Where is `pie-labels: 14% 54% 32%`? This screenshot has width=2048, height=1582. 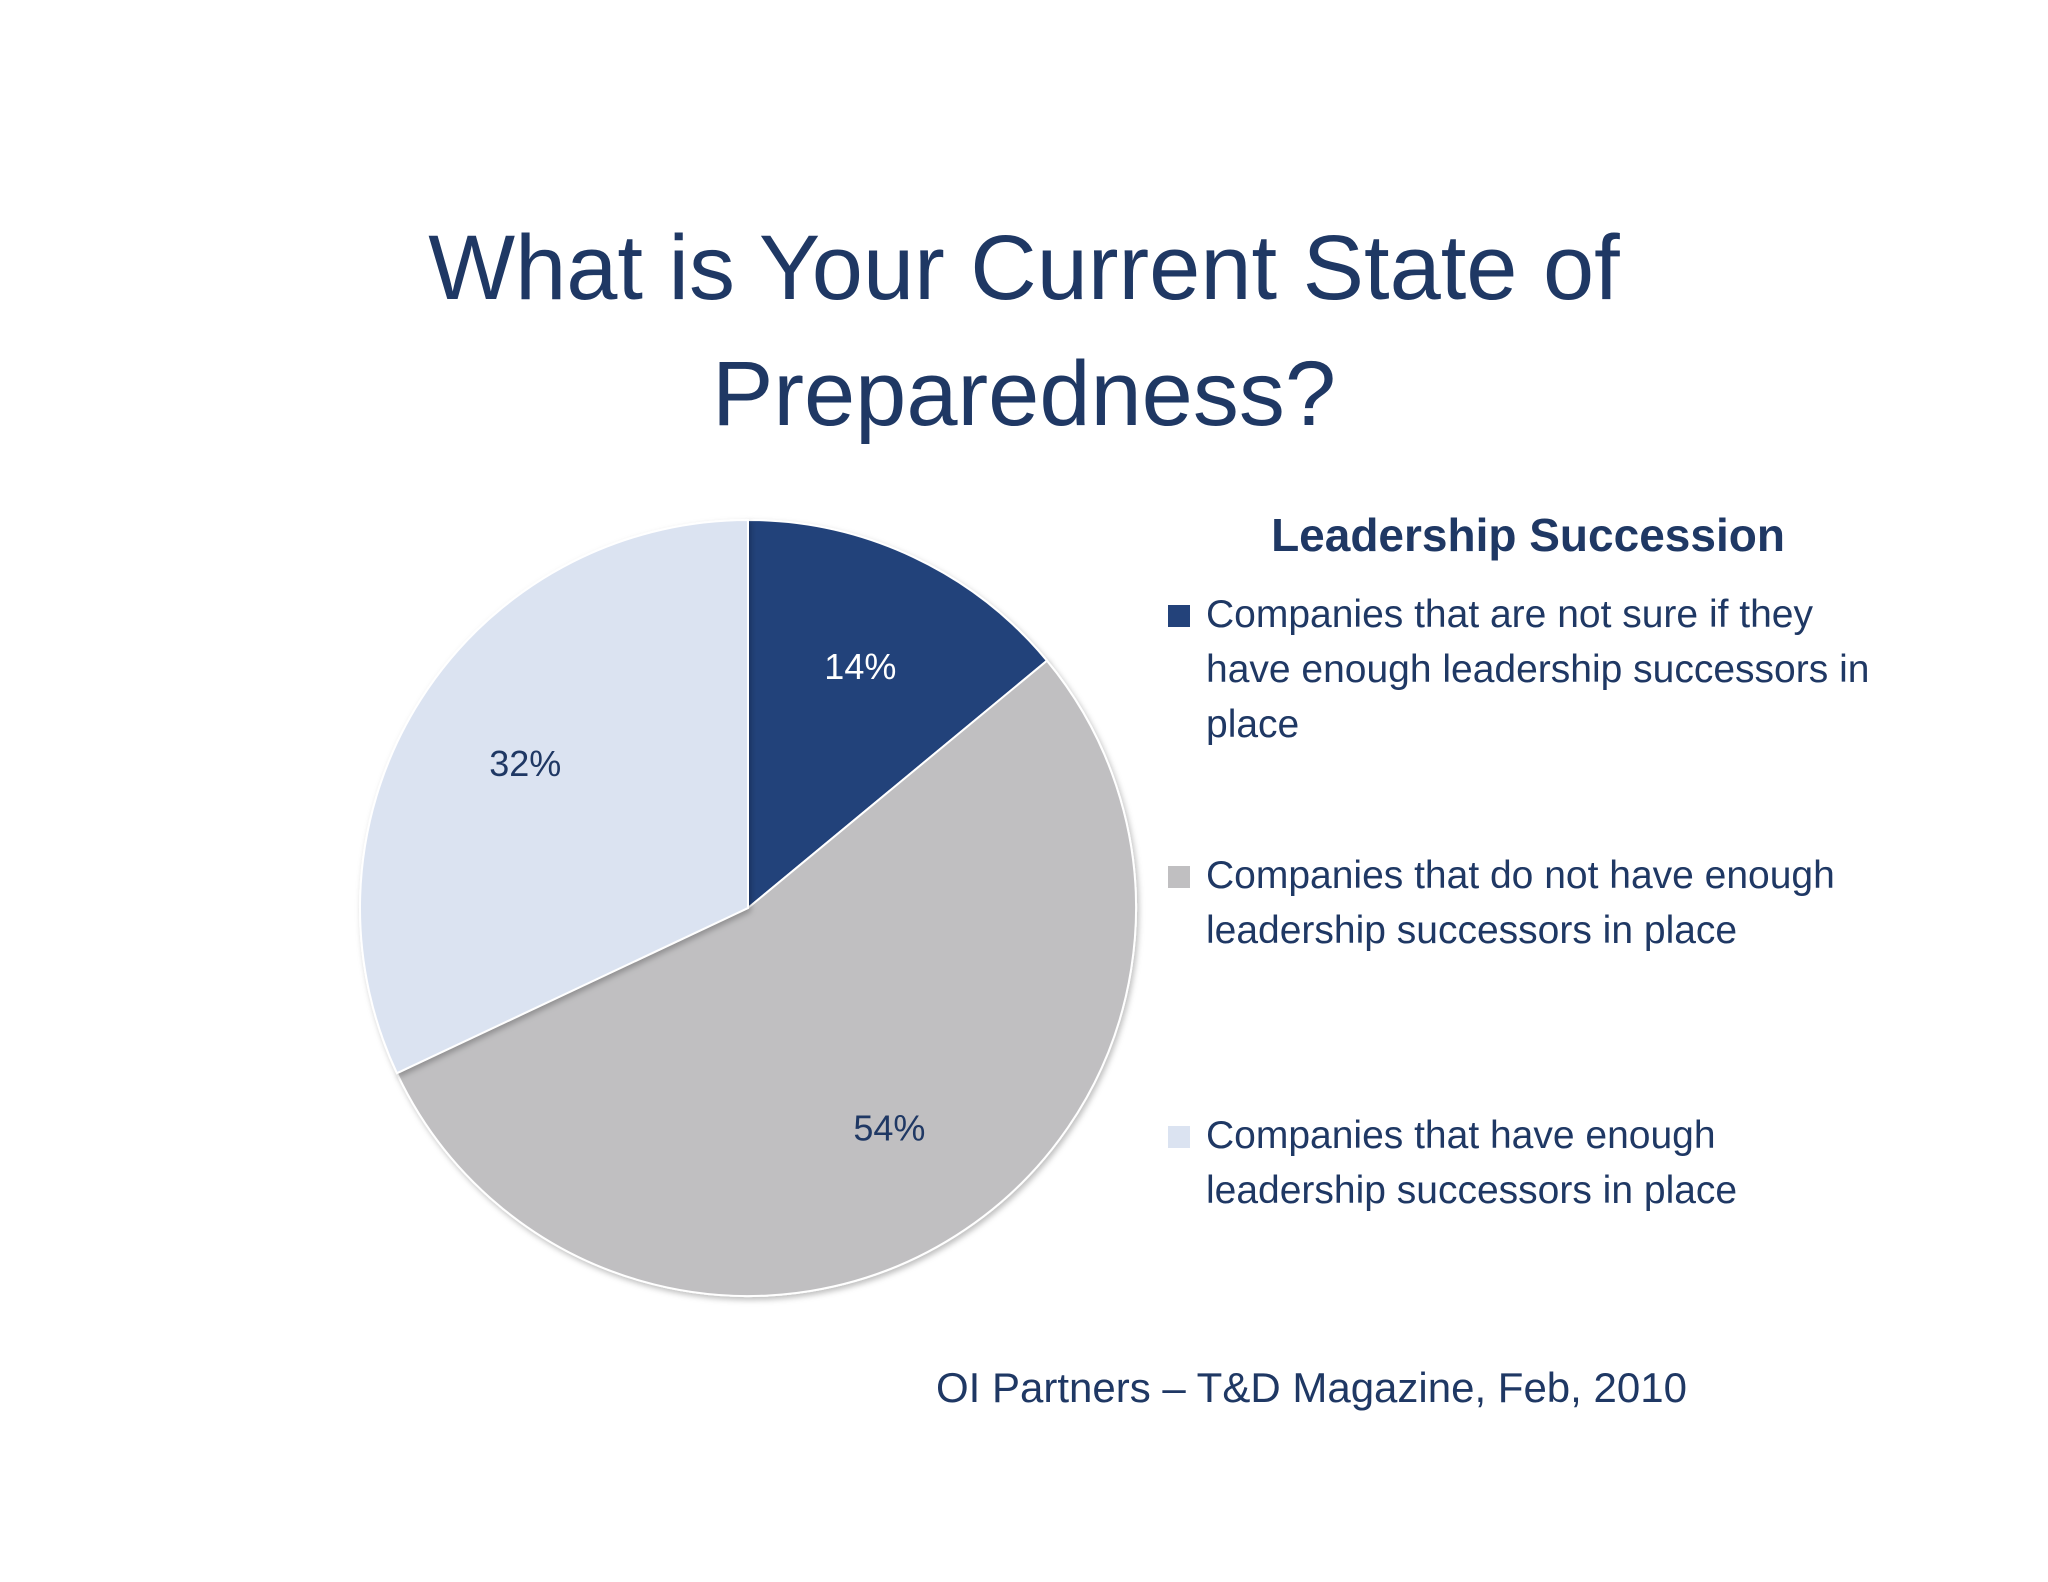
pie-labels: 14% 54% 32% is located at coordinates (707, 897).